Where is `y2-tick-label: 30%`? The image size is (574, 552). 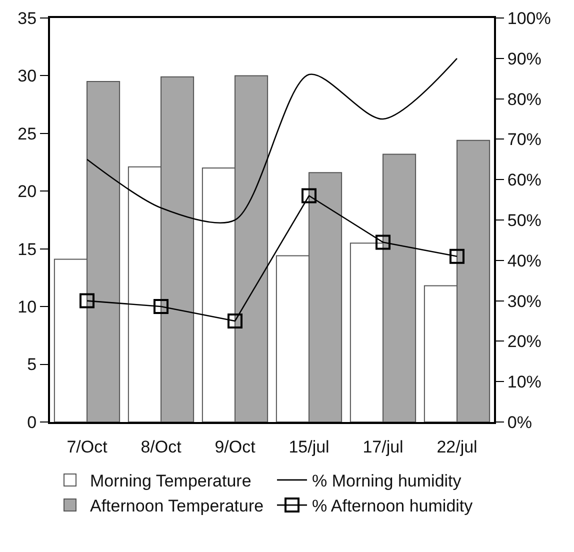
y2-tick-label: 30% is located at coordinates (524, 301).